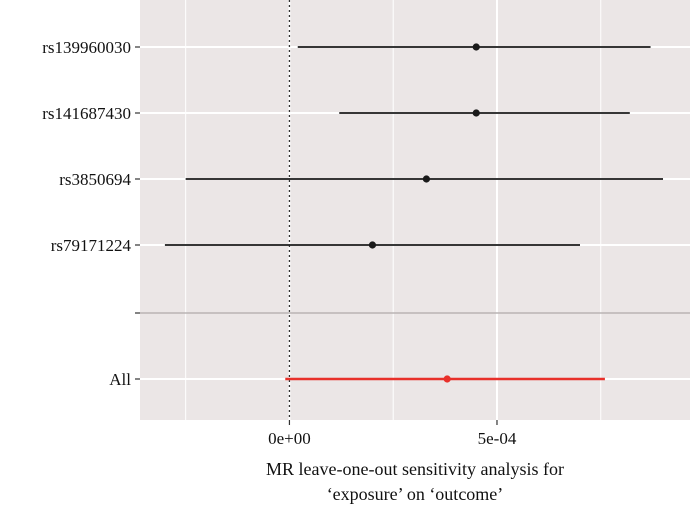 The width and height of the screenshot is (700, 508). I want to click on x-tick-label: 5e-04, so click(497, 438).